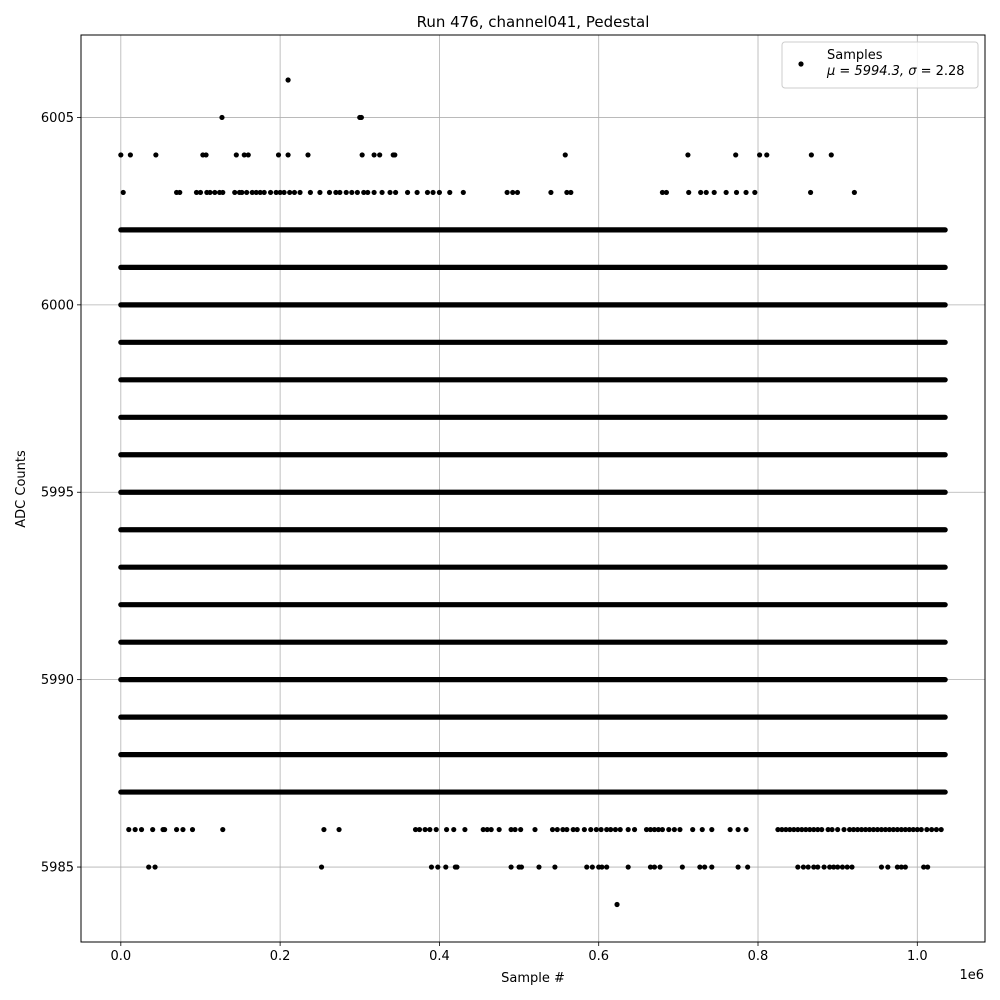 The image size is (1000, 1000). I want to click on legend: Samples μ = 5994.3, σ = 2.28, so click(880, 65).